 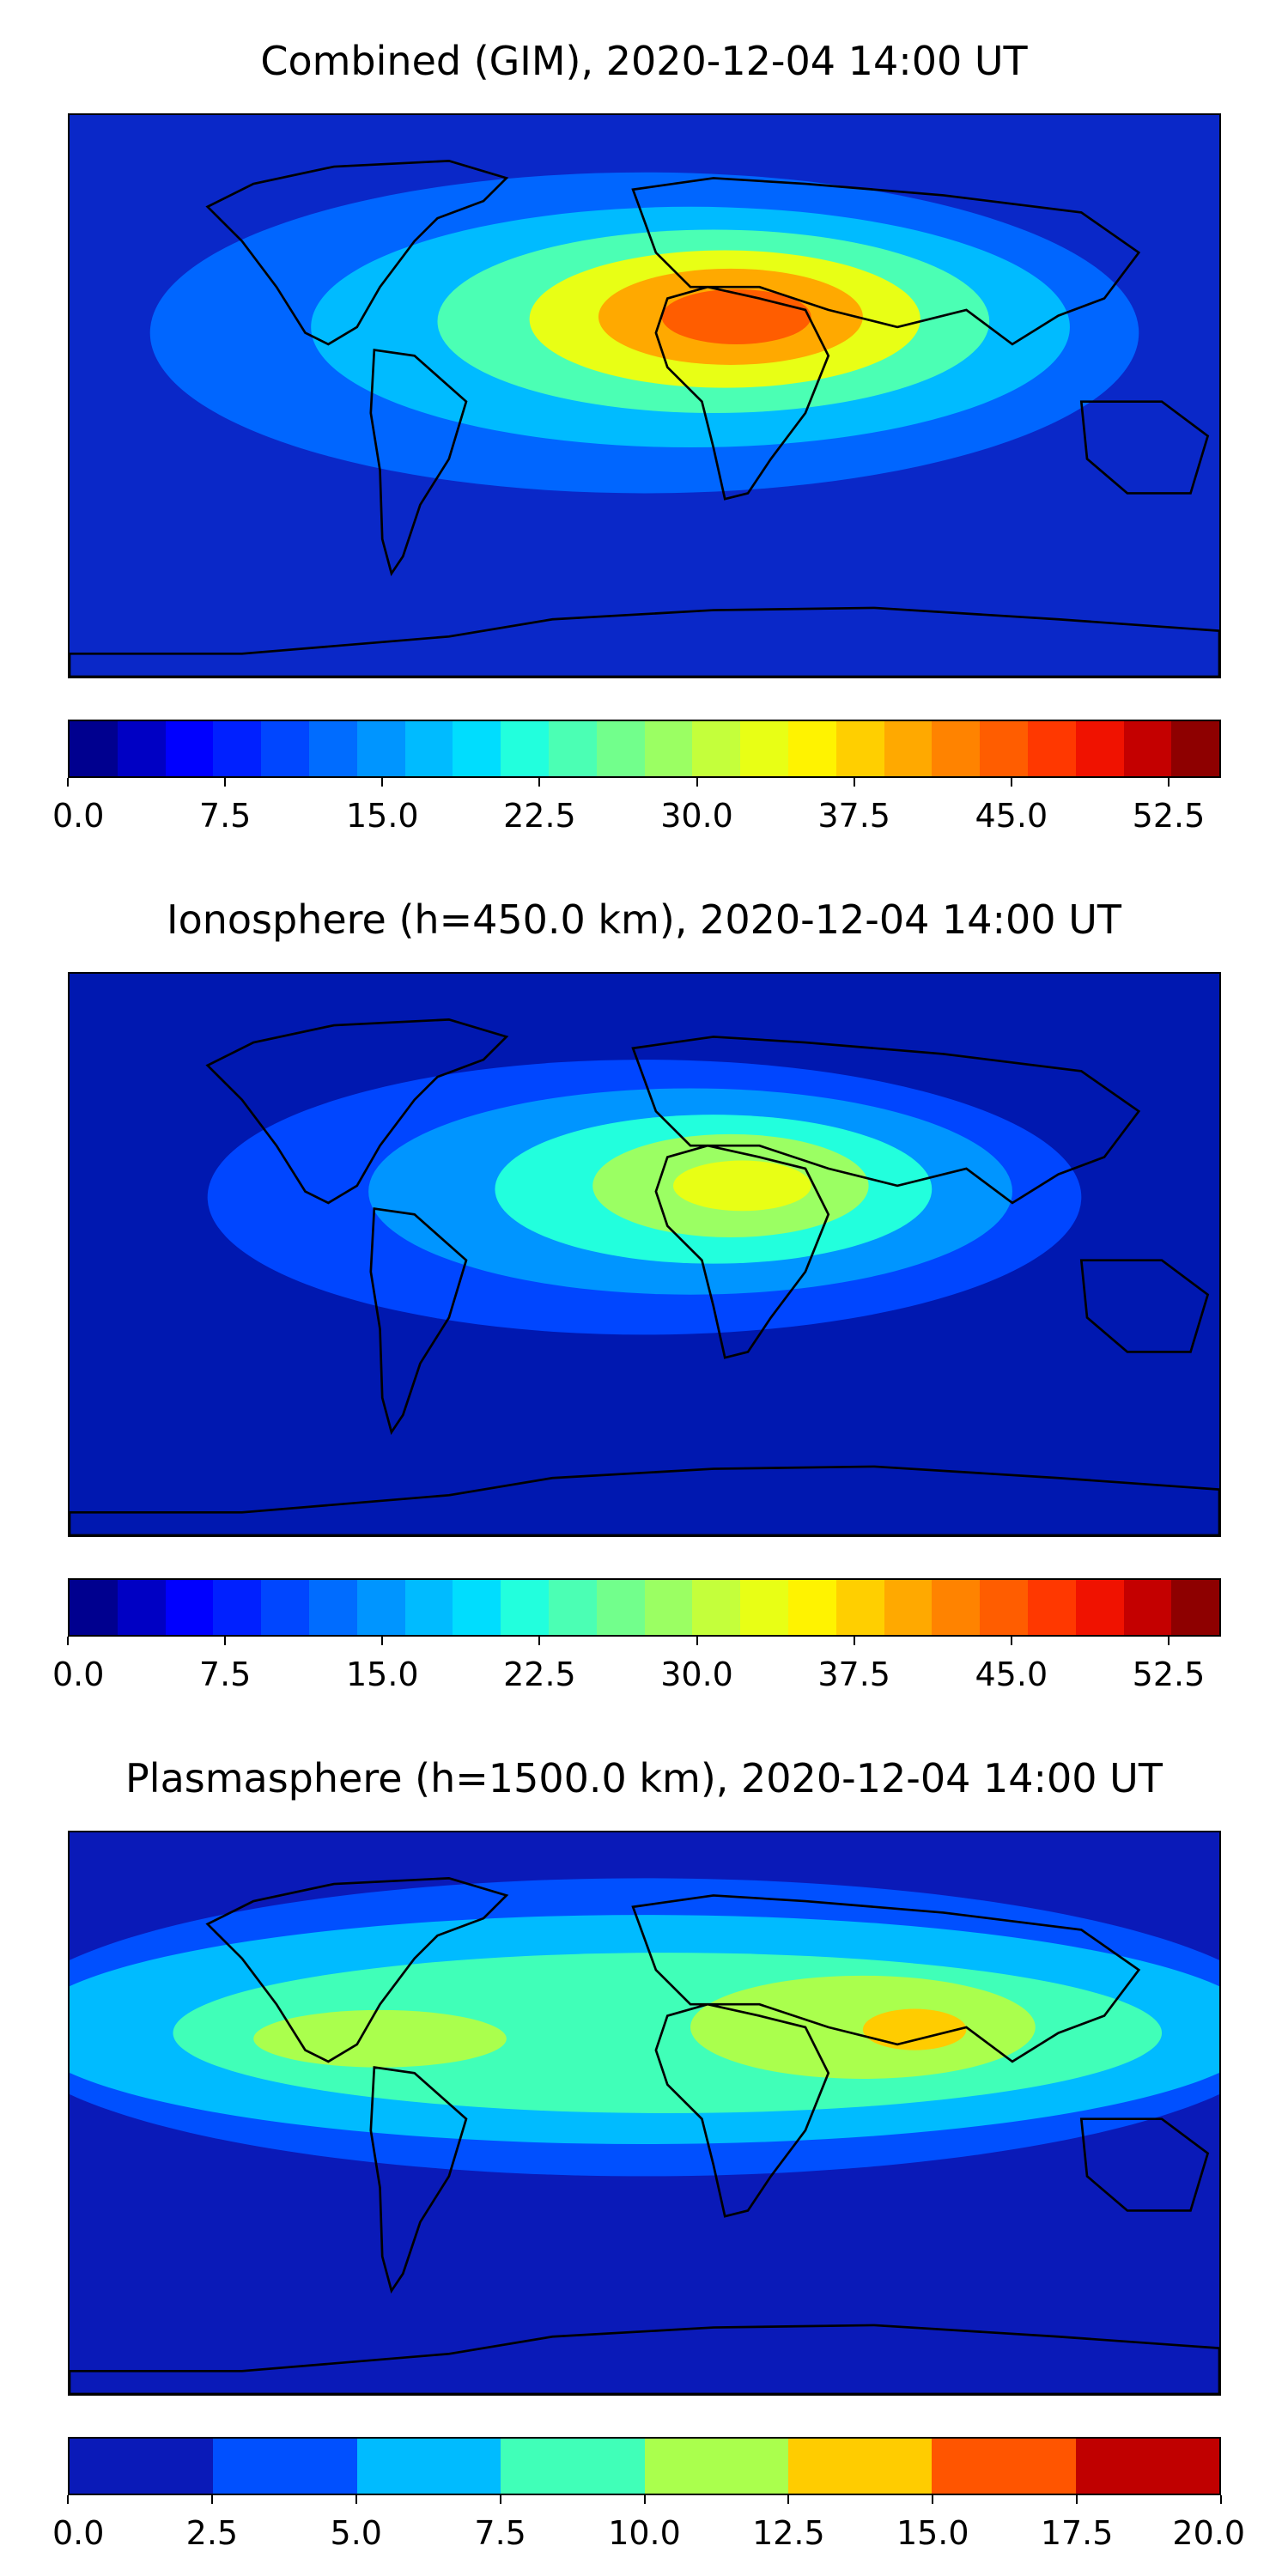 I want to click on panel-title: Combined (GIM), 2020-12-04 14:00 UT, so click(x=644, y=61).